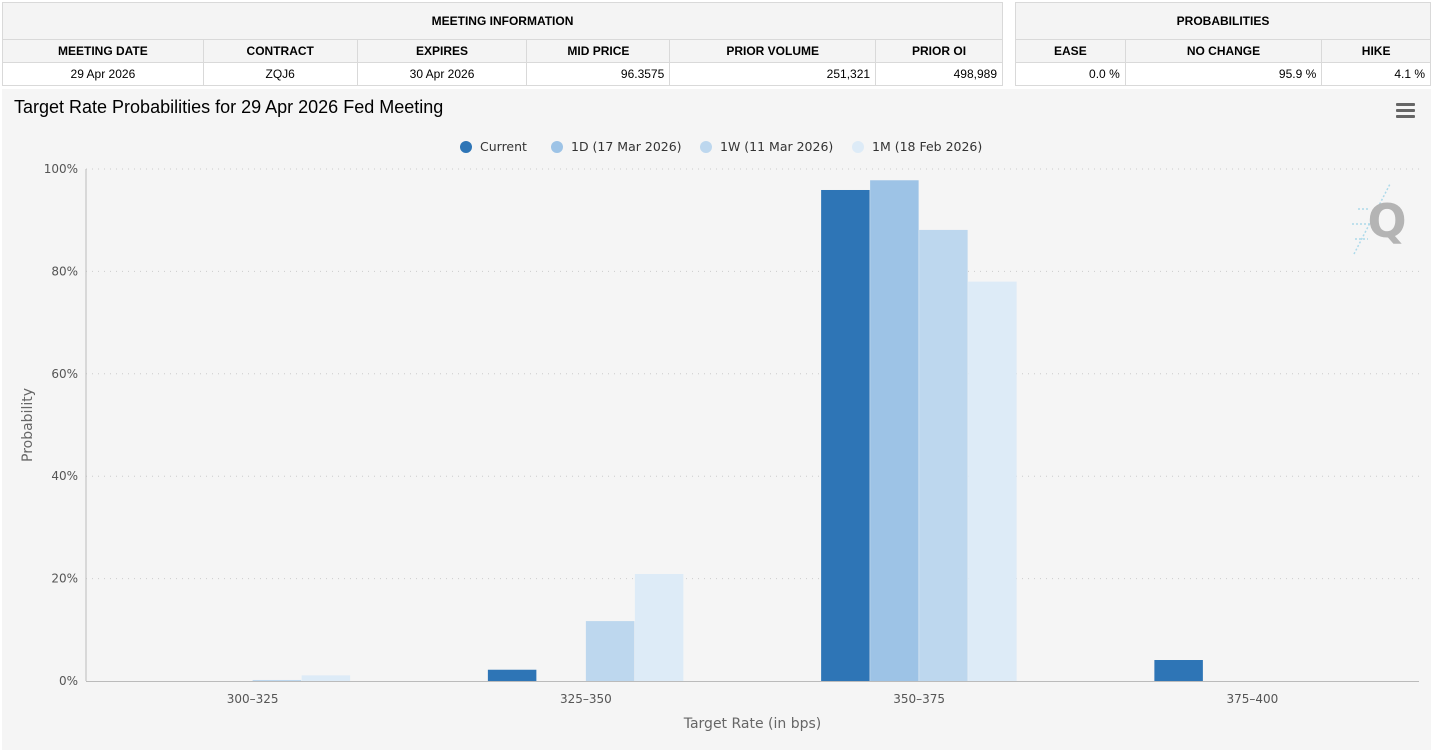 The width and height of the screenshot is (1432, 752). What do you see at coordinates (64, 579) in the screenshot?
I see `y-tick-label: 20%` at bounding box center [64, 579].